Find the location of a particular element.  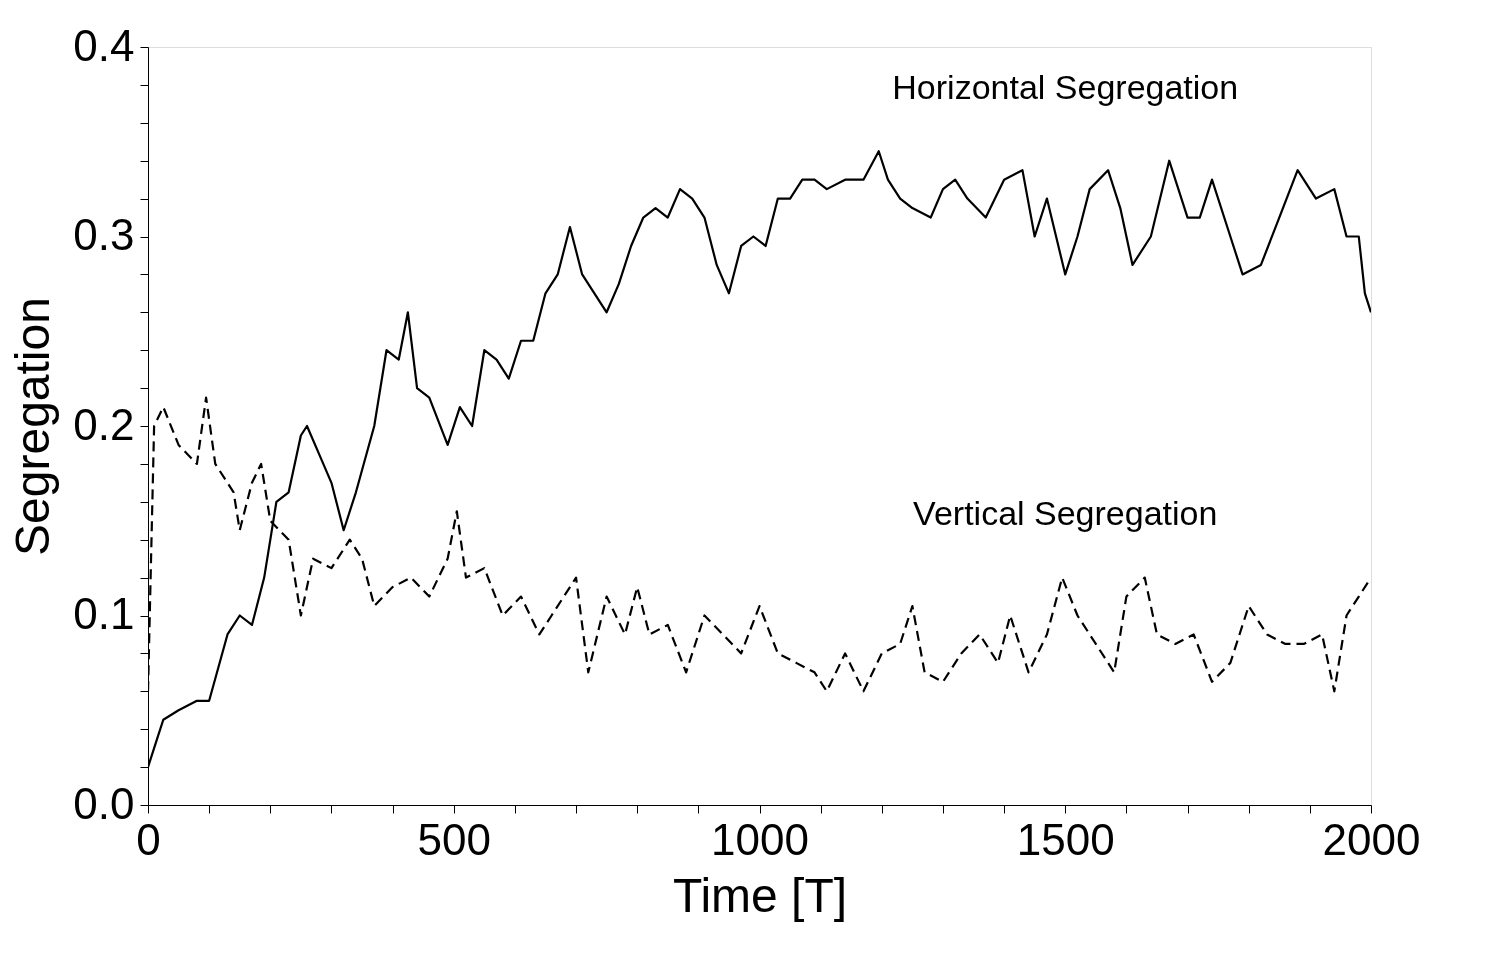

series-label: Horizontal Segregation is located at coordinates (1065, 86).